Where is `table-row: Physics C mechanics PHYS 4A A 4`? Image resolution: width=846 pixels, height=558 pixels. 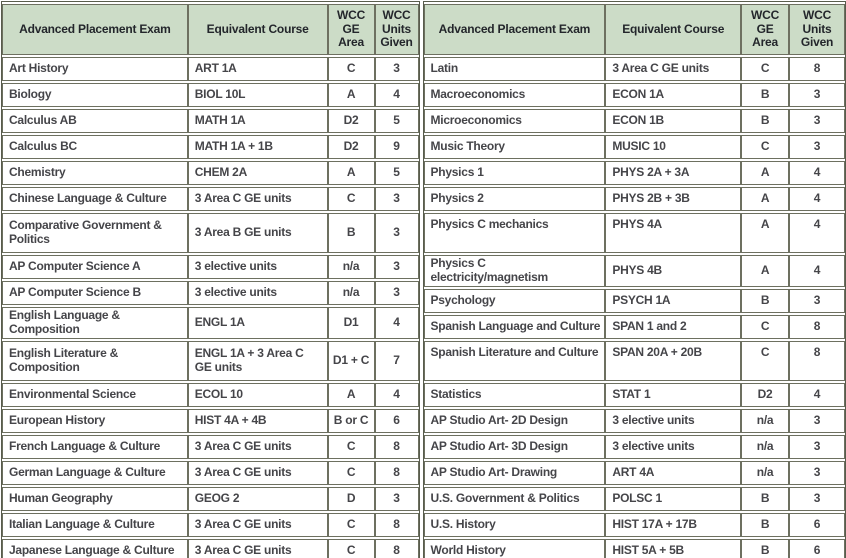
table-row: Physics C mechanics PHYS 4A A 4 is located at coordinates (634, 233).